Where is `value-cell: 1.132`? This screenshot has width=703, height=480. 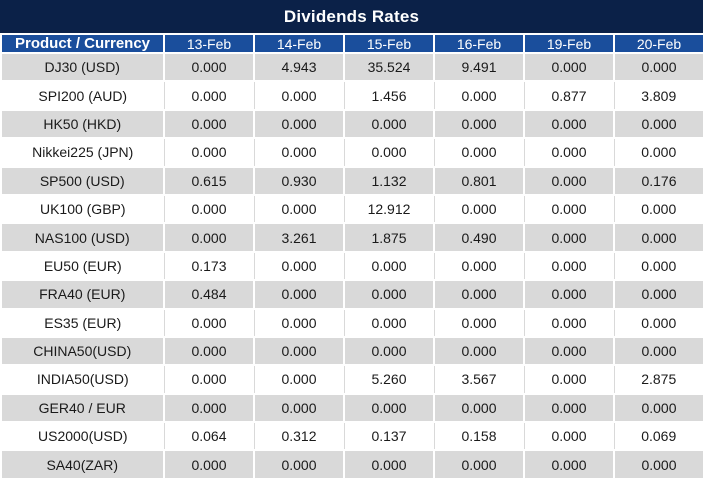
value-cell: 1.132 is located at coordinates (389, 180).